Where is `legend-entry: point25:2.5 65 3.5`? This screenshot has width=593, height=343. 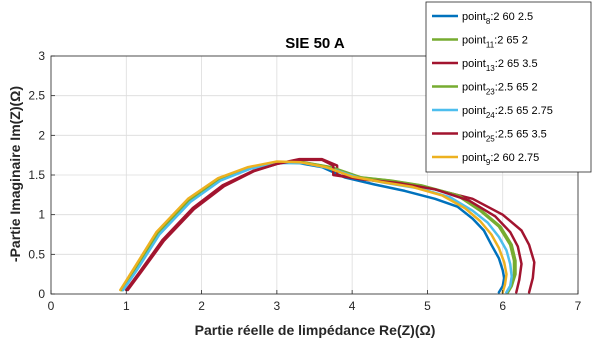 legend-entry: point25:2.5 65 3.5 is located at coordinates (504, 136).